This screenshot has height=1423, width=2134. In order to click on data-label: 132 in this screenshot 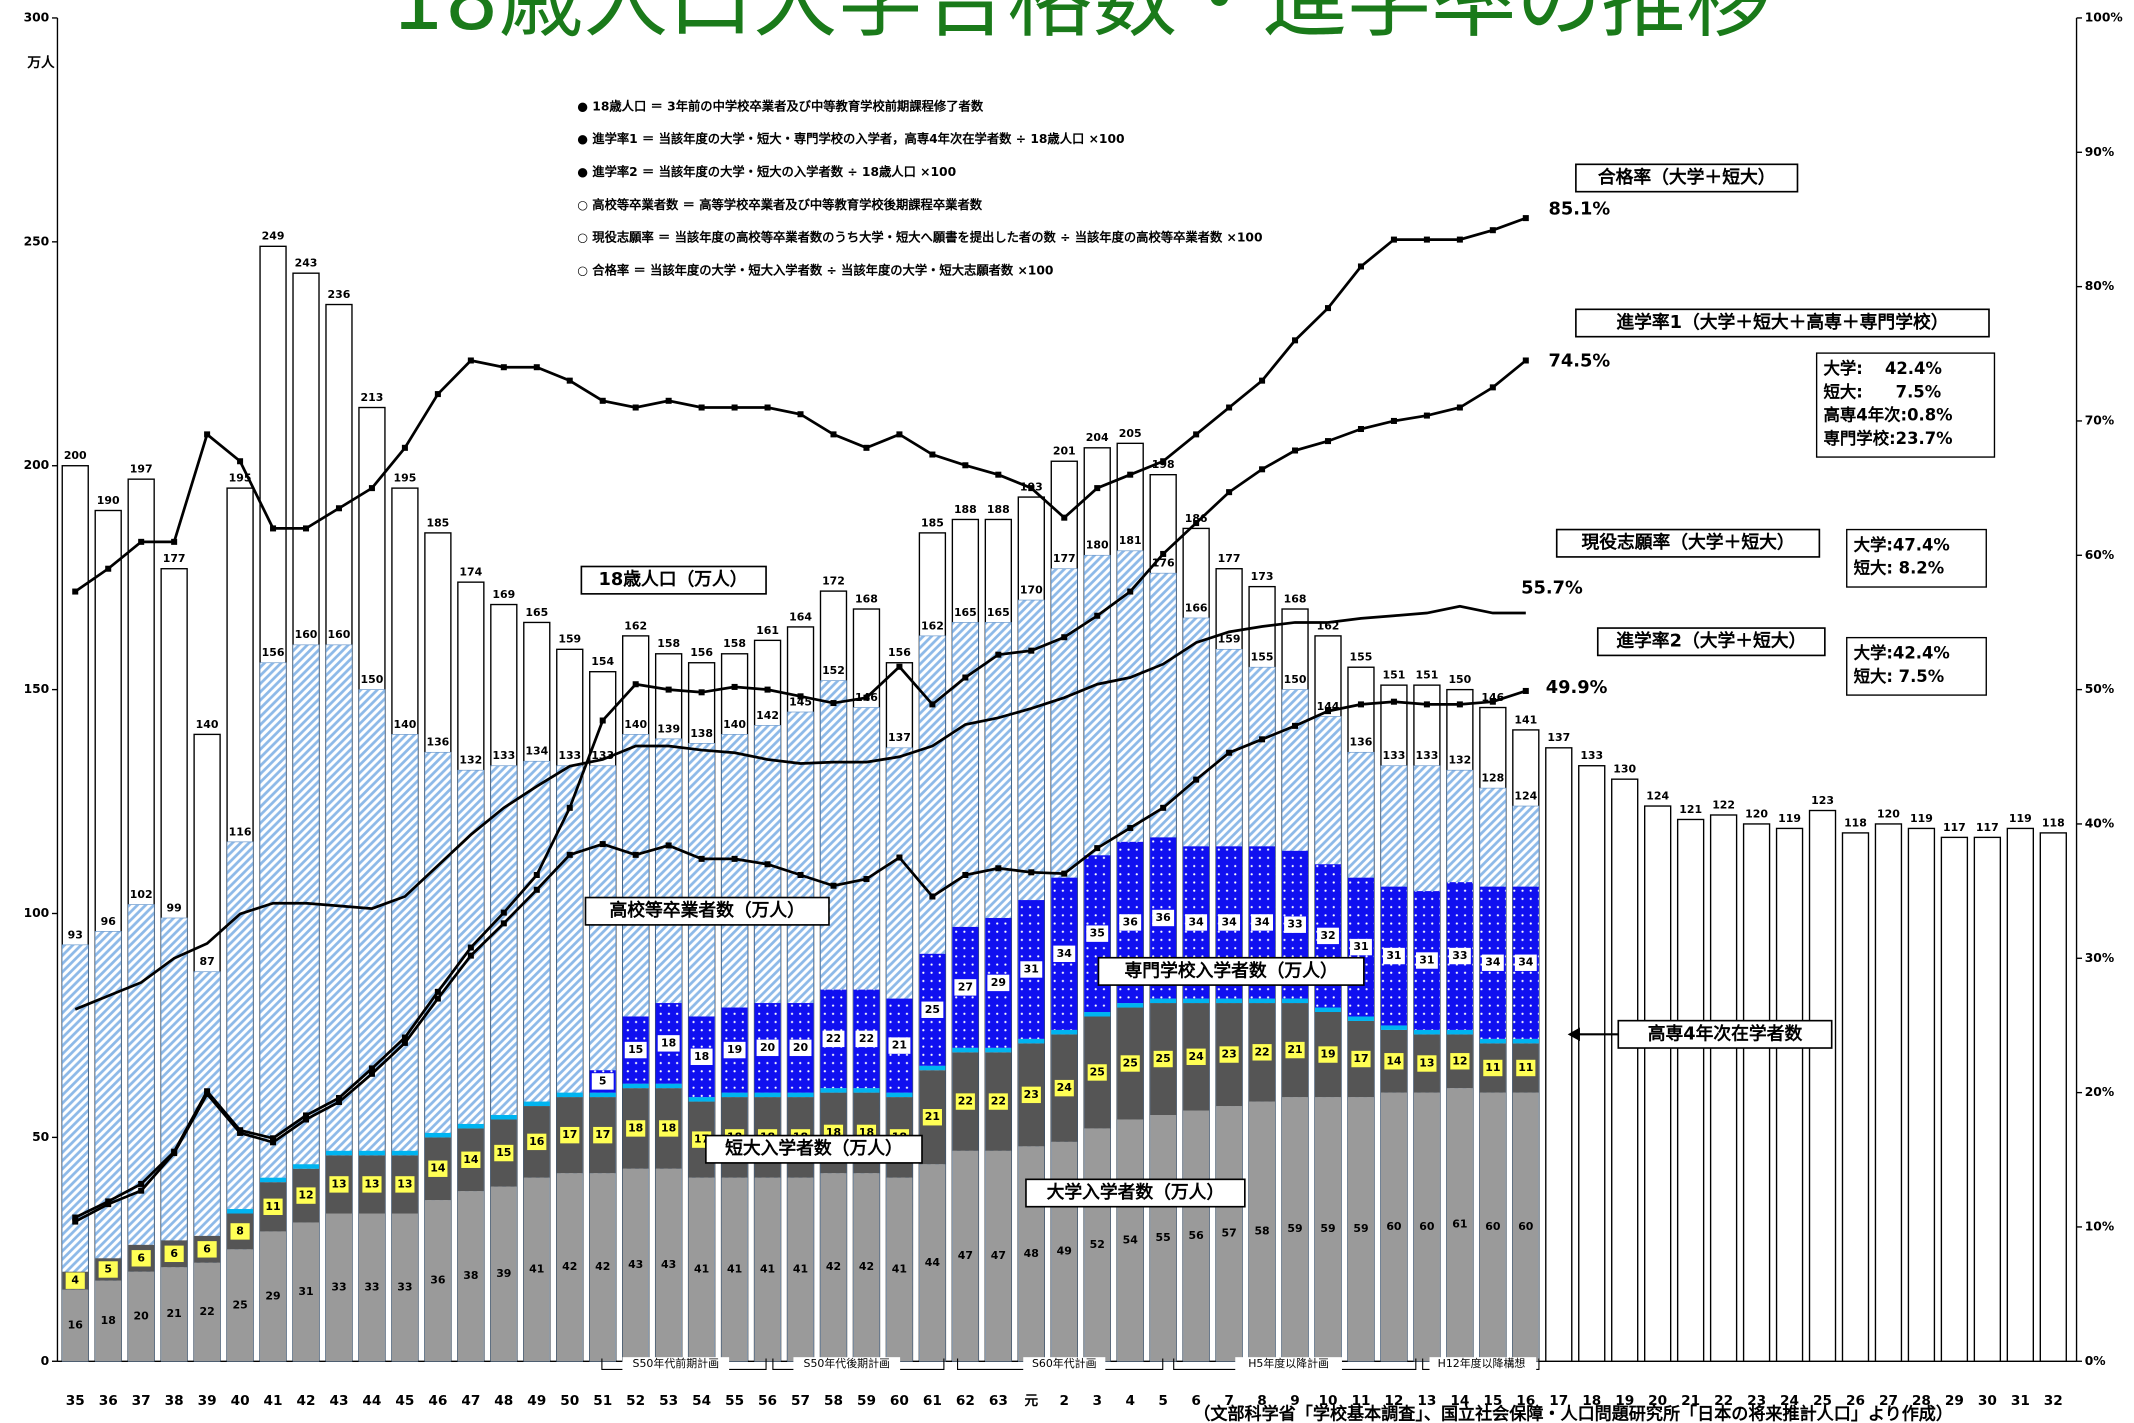, I will do `click(1459, 760)`.